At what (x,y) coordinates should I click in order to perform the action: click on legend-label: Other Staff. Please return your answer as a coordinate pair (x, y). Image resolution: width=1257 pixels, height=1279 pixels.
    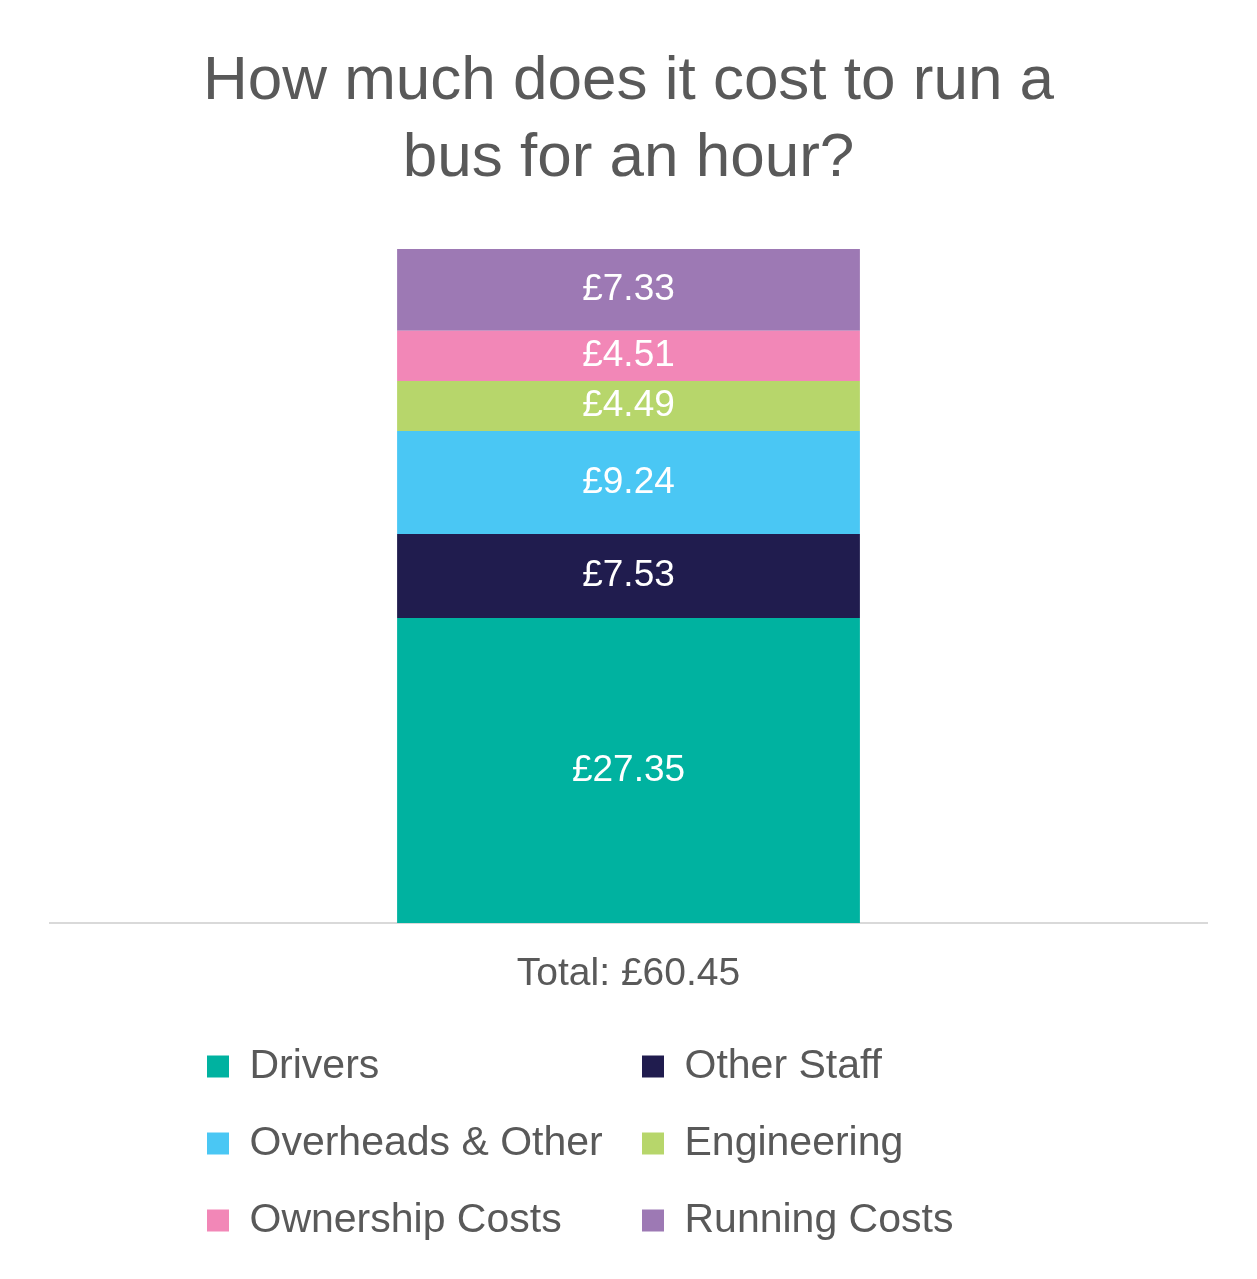
    Looking at the image, I should click on (783, 1063).